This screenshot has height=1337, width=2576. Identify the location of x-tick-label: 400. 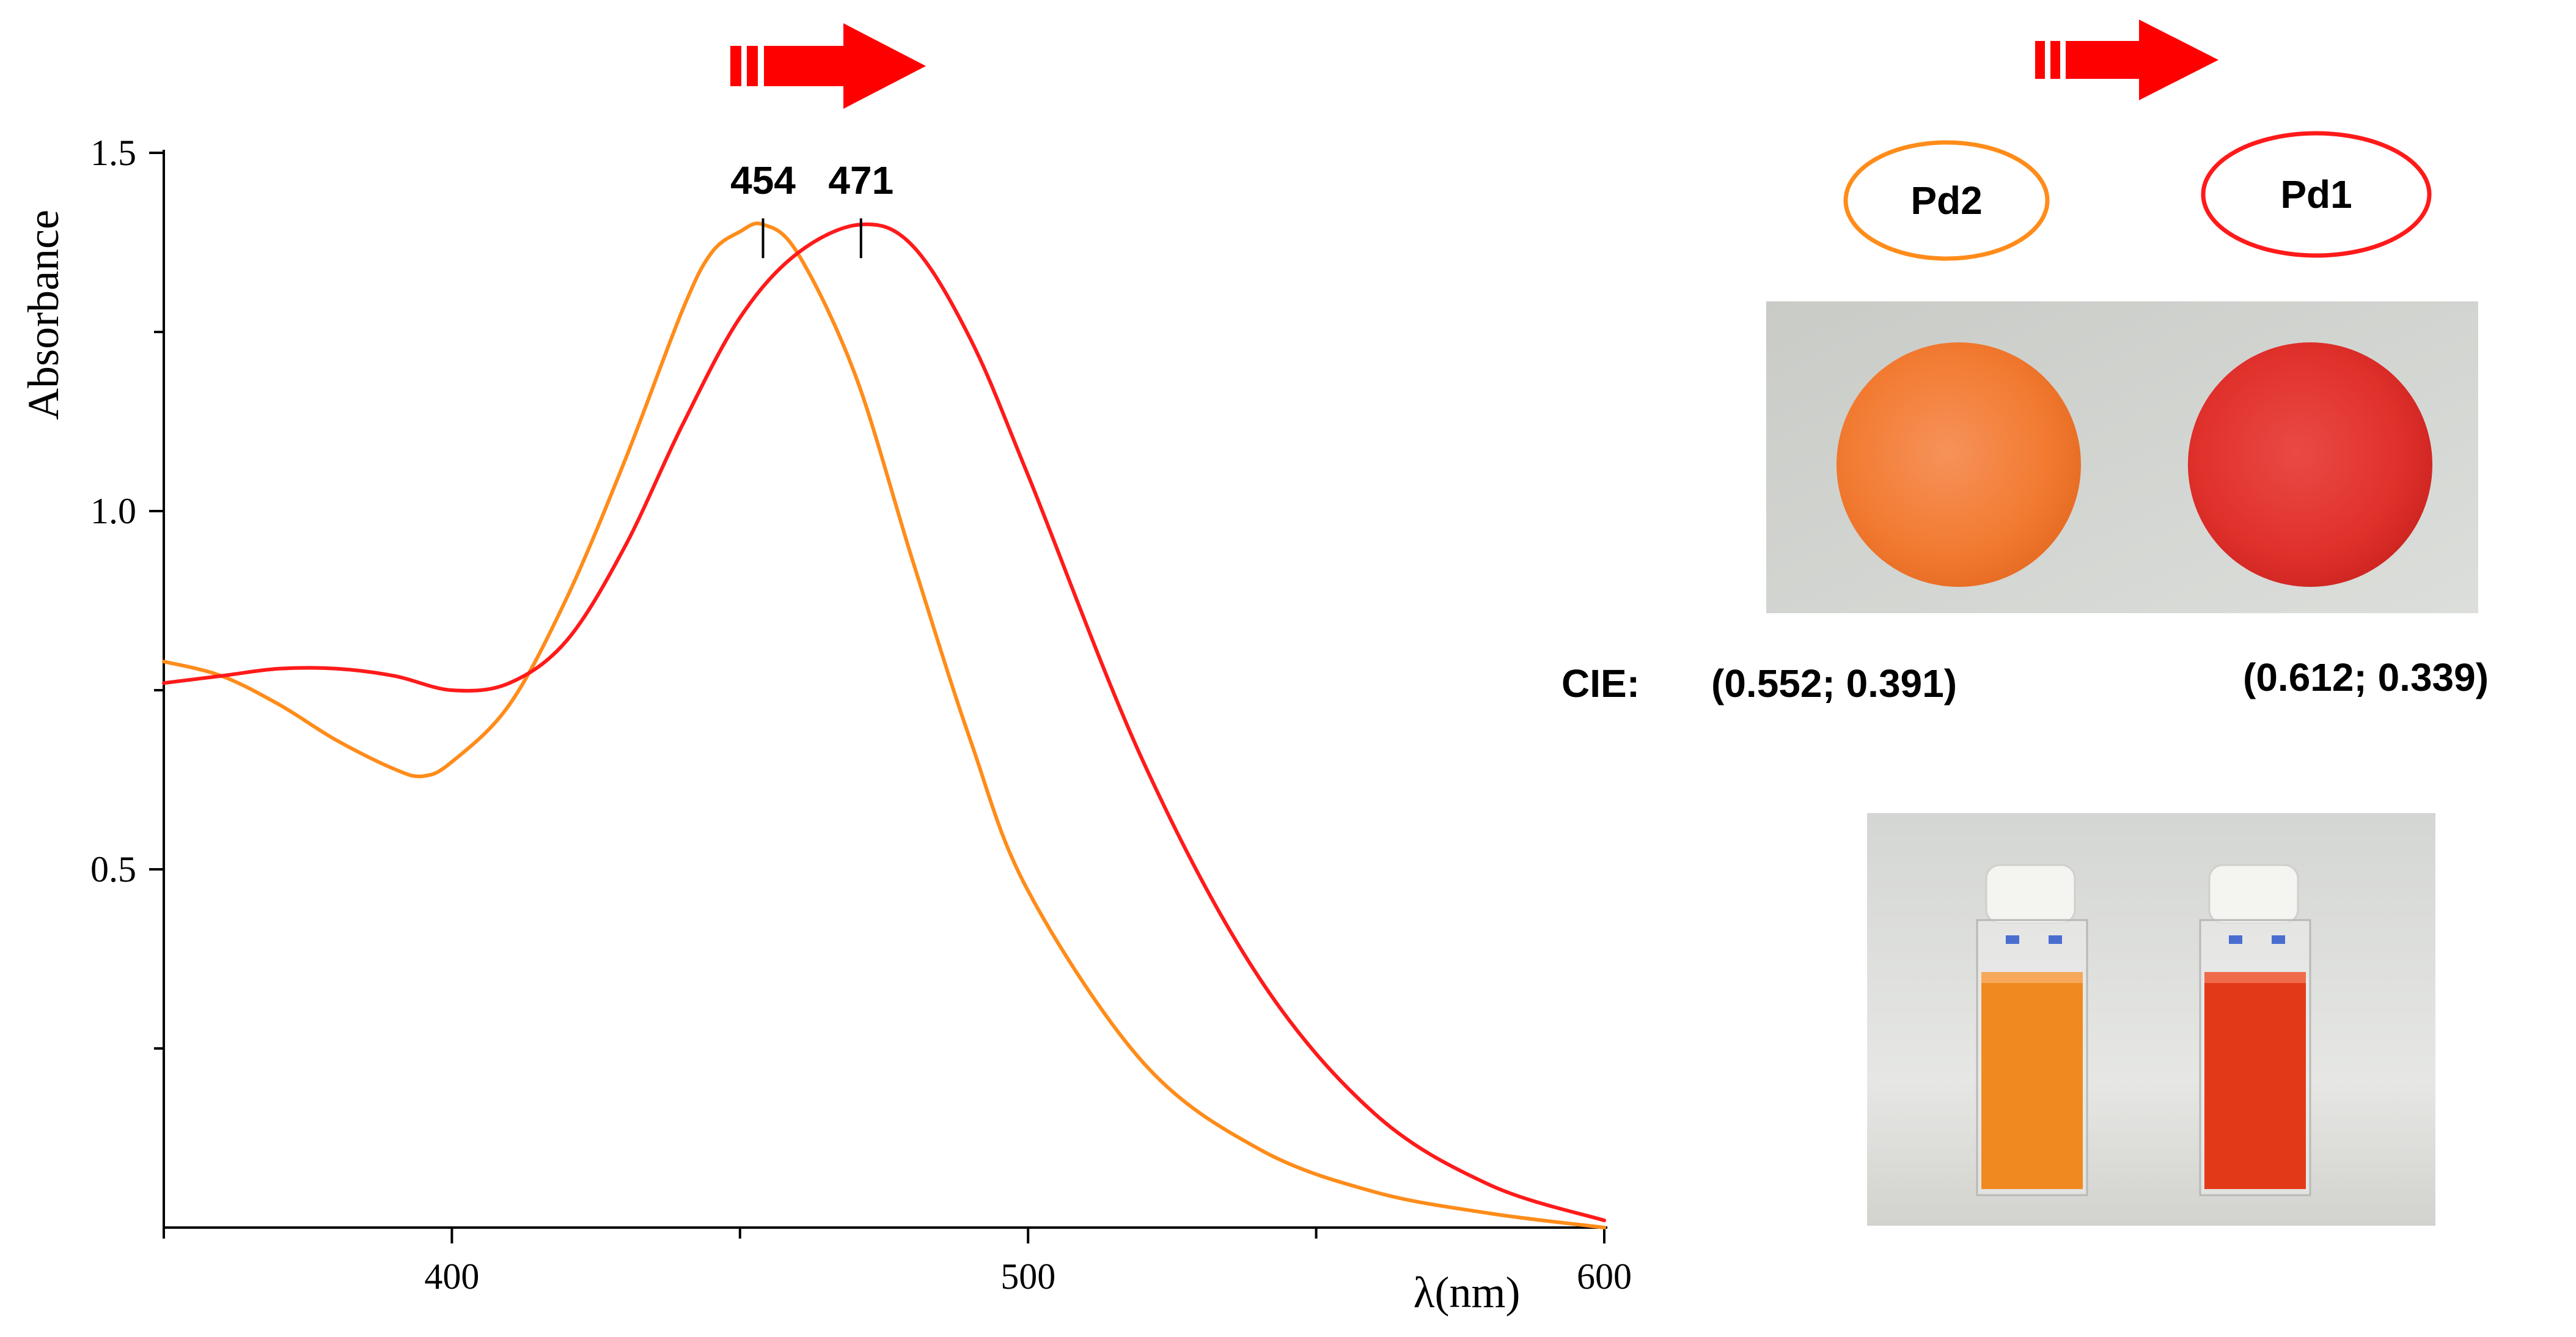
(451, 1276).